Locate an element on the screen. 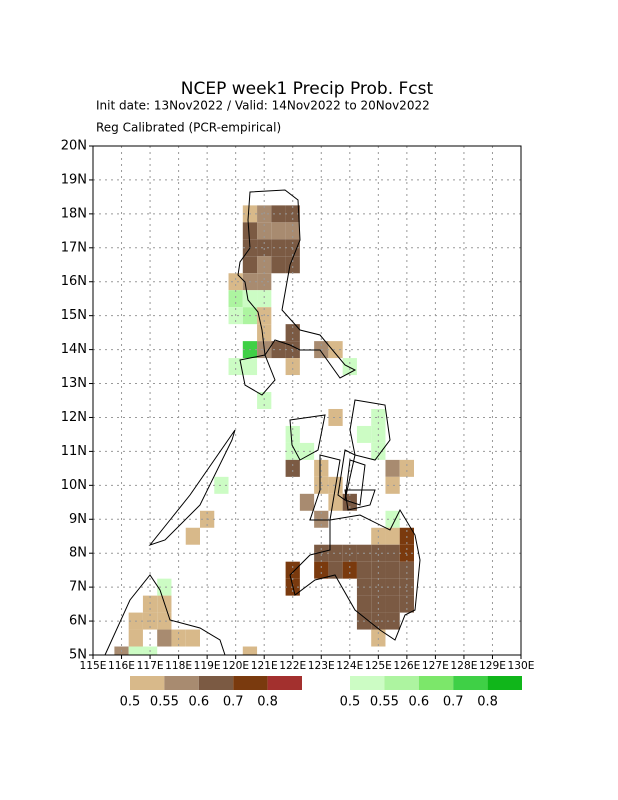 This screenshot has height=800, width=618. coast-mindanao is located at coordinates (355, 574).